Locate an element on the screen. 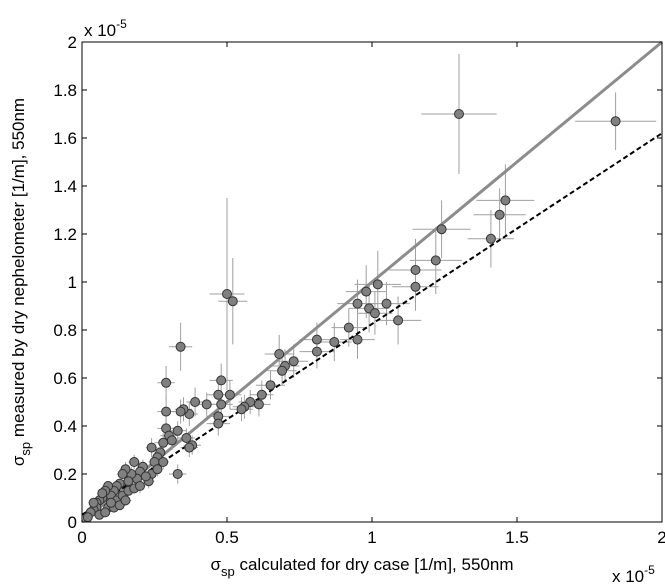 Image resolution: width=665 pixels, height=585 pixels. y-tick-label: 0 is located at coordinates (72, 522).